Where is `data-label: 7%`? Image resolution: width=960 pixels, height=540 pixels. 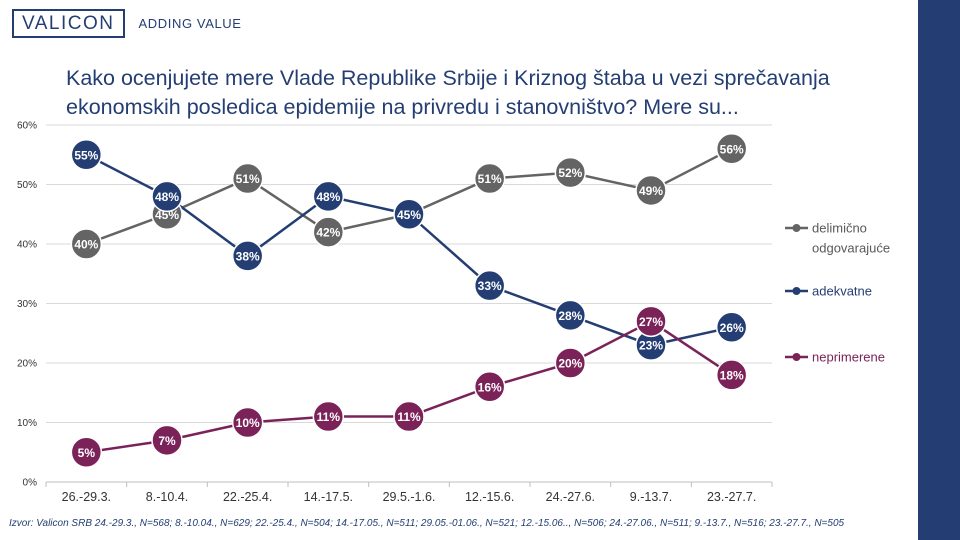 data-label: 7% is located at coordinates (167, 441).